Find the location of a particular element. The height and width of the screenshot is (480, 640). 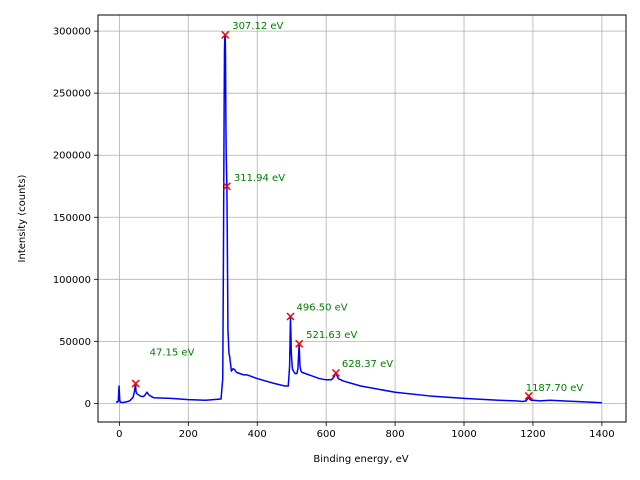

y-tick-label: 150000 is located at coordinates (72, 218).